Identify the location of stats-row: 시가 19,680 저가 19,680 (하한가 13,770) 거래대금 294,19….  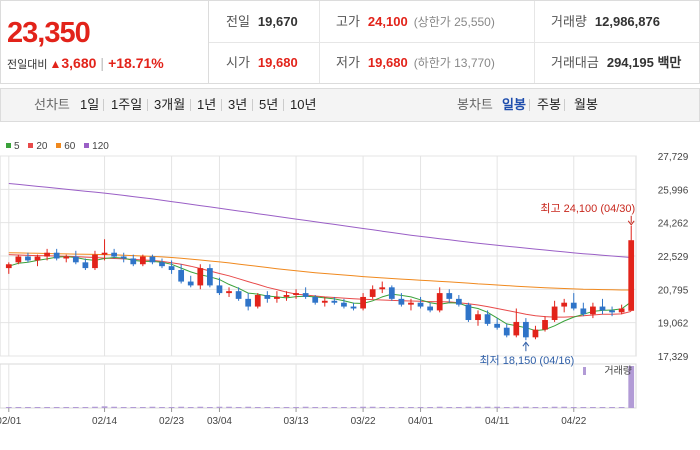
(454, 62).